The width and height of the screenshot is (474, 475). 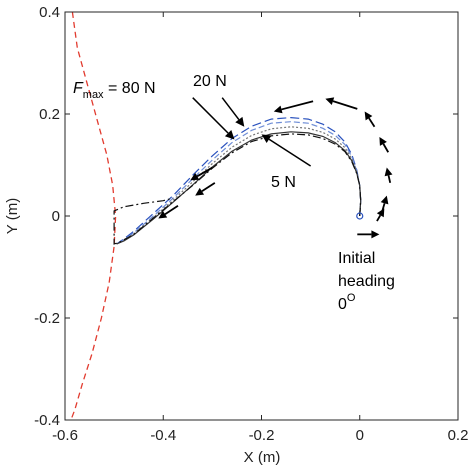 What do you see at coordinates (356, 258) in the screenshot?
I see `annotation-heading-line1: Initial` at bounding box center [356, 258].